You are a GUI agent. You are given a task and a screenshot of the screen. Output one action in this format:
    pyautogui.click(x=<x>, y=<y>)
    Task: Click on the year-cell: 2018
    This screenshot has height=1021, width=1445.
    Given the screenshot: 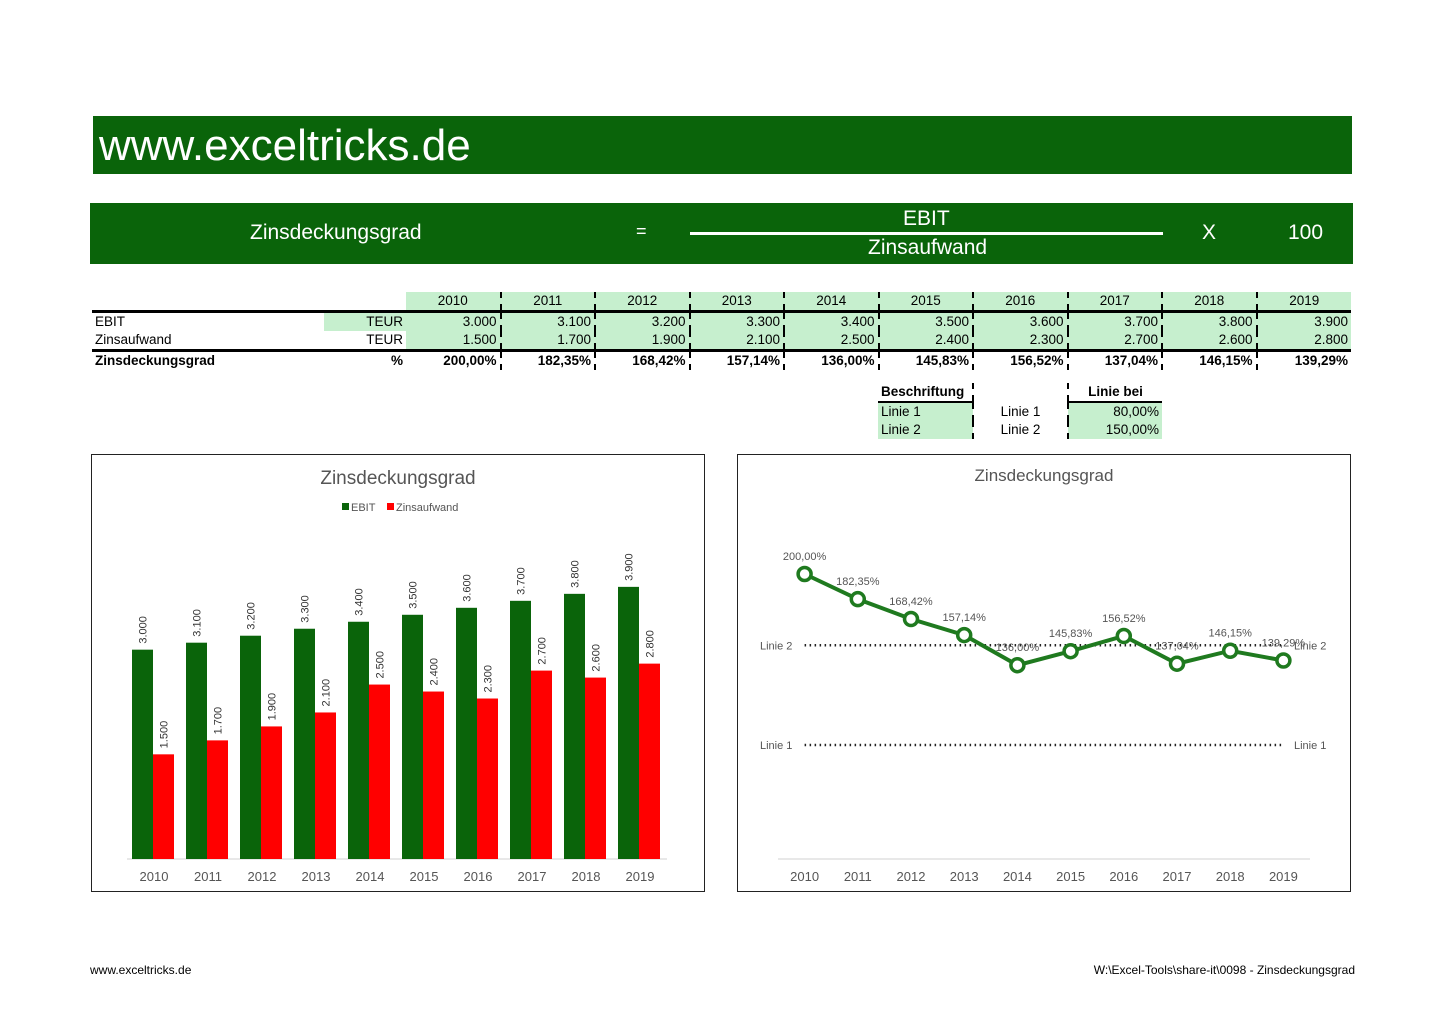 What is the action you would take?
    pyautogui.click(x=1210, y=302)
    